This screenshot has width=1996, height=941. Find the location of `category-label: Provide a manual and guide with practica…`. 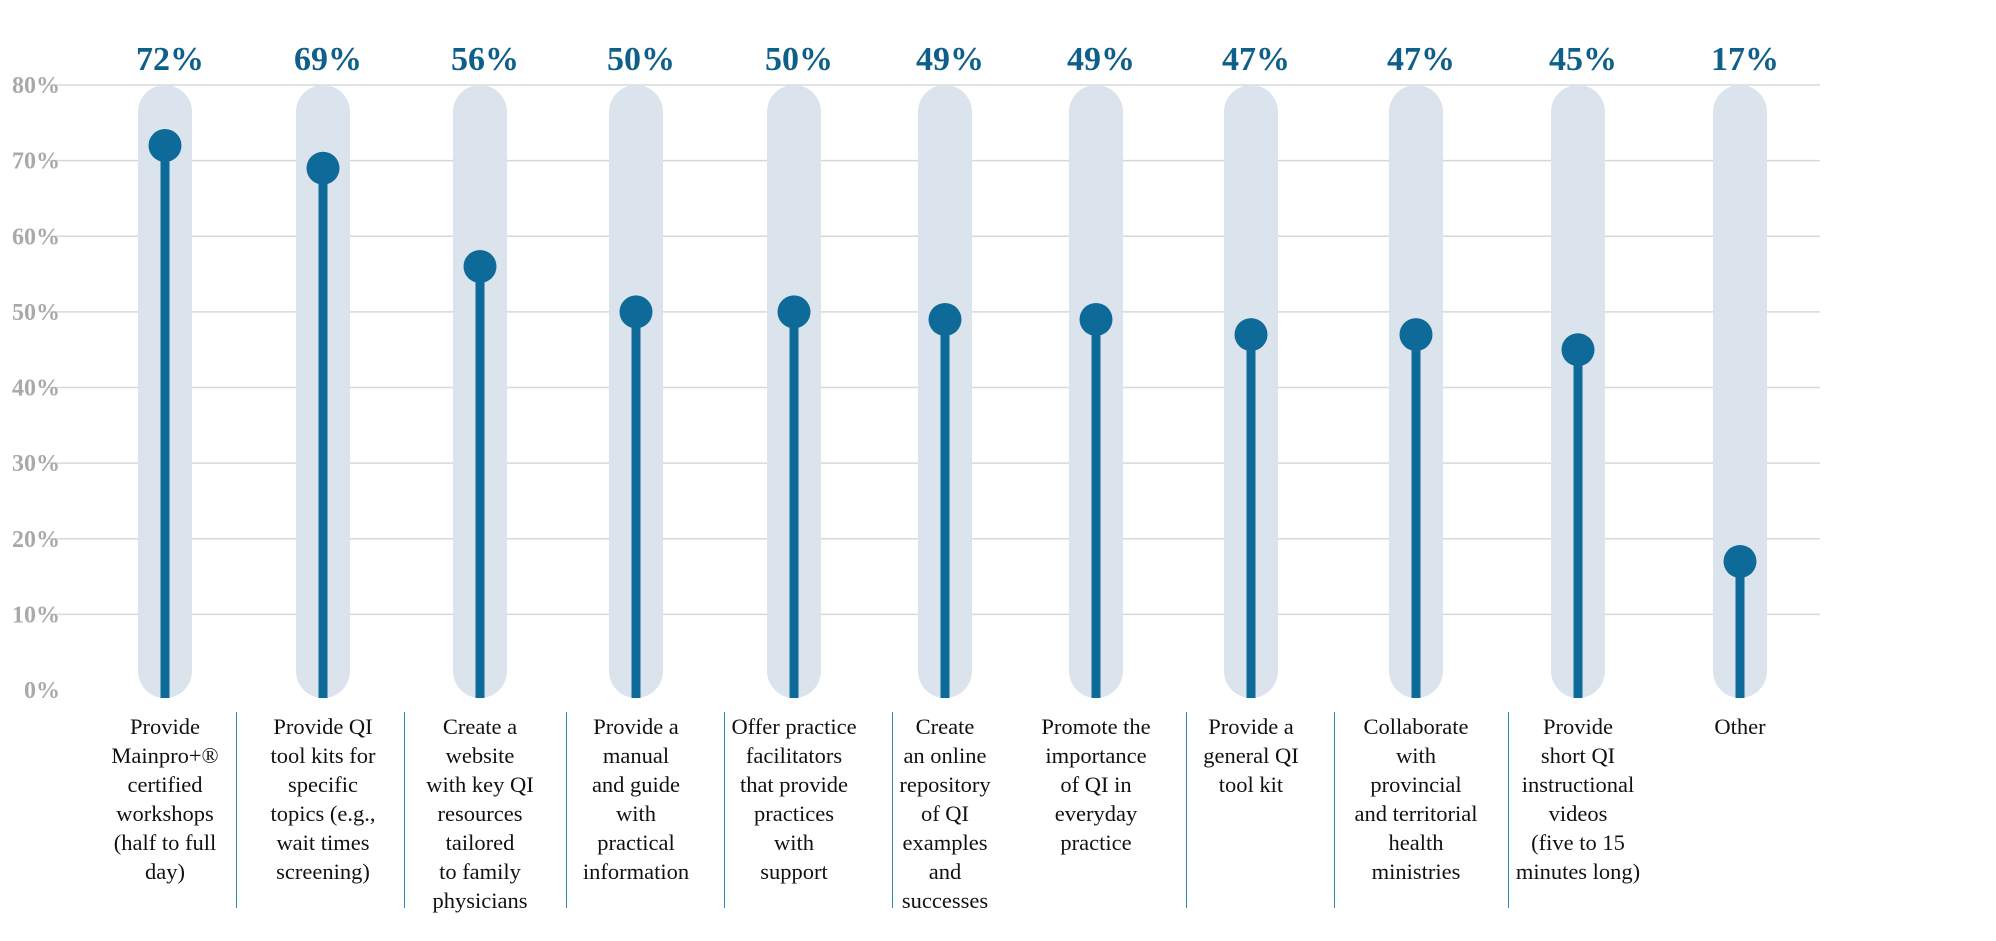

category-label: Provide a manual and guide with practica… is located at coordinates (636, 799).